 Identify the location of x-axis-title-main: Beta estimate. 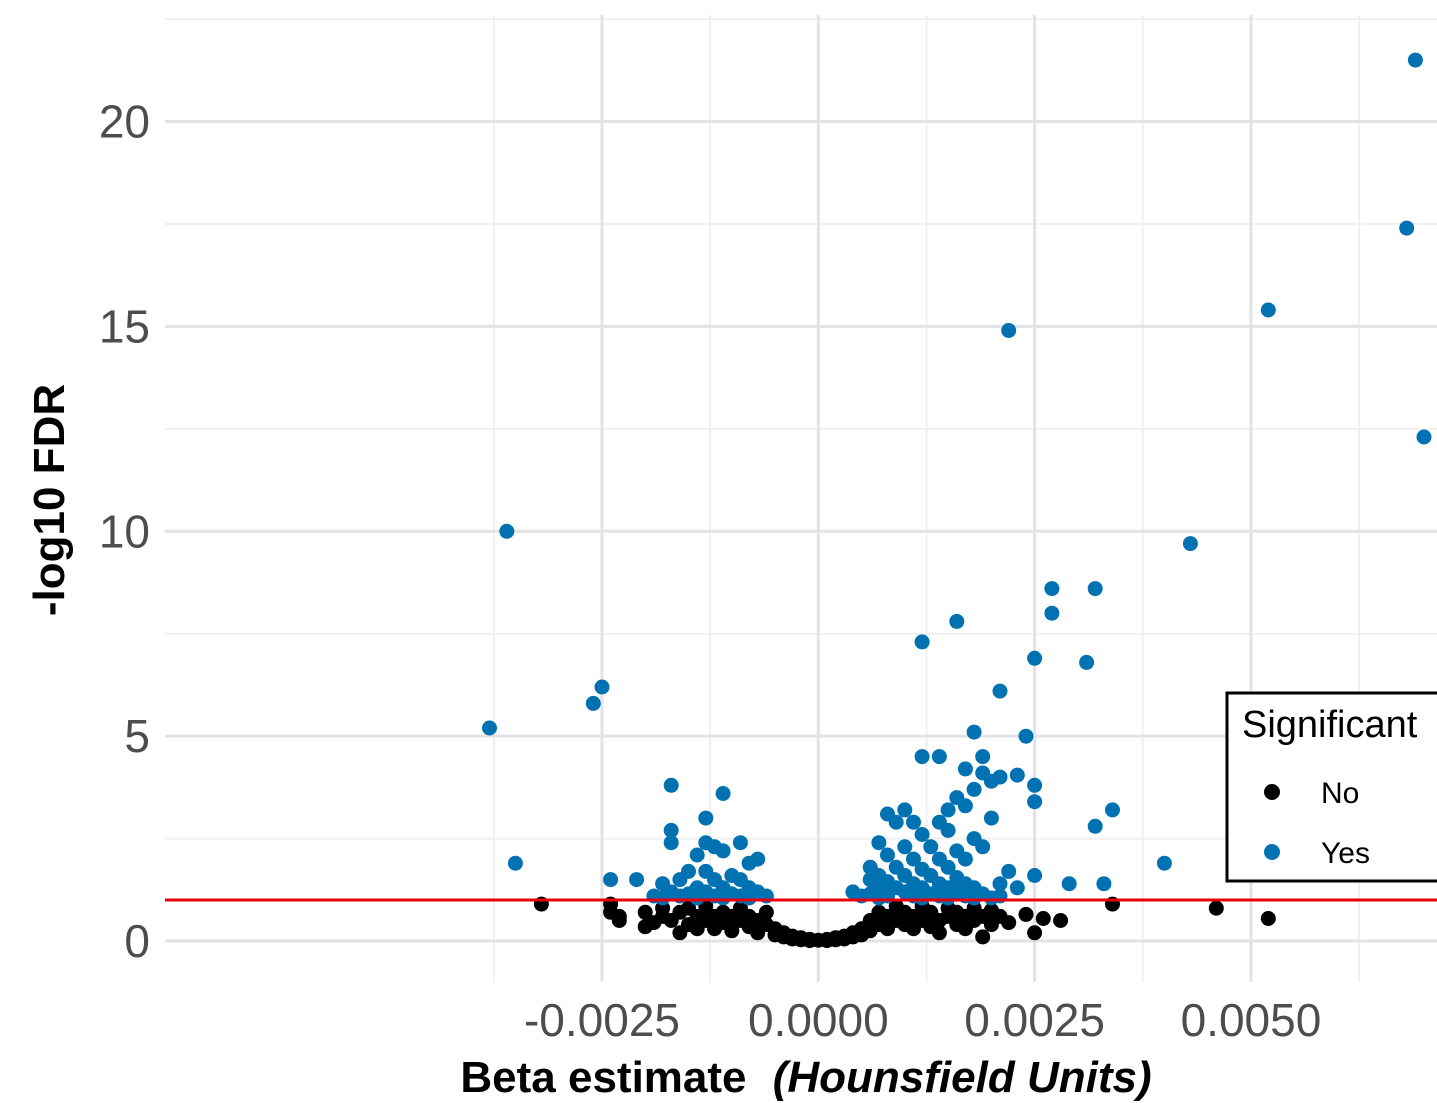
(603, 1077).